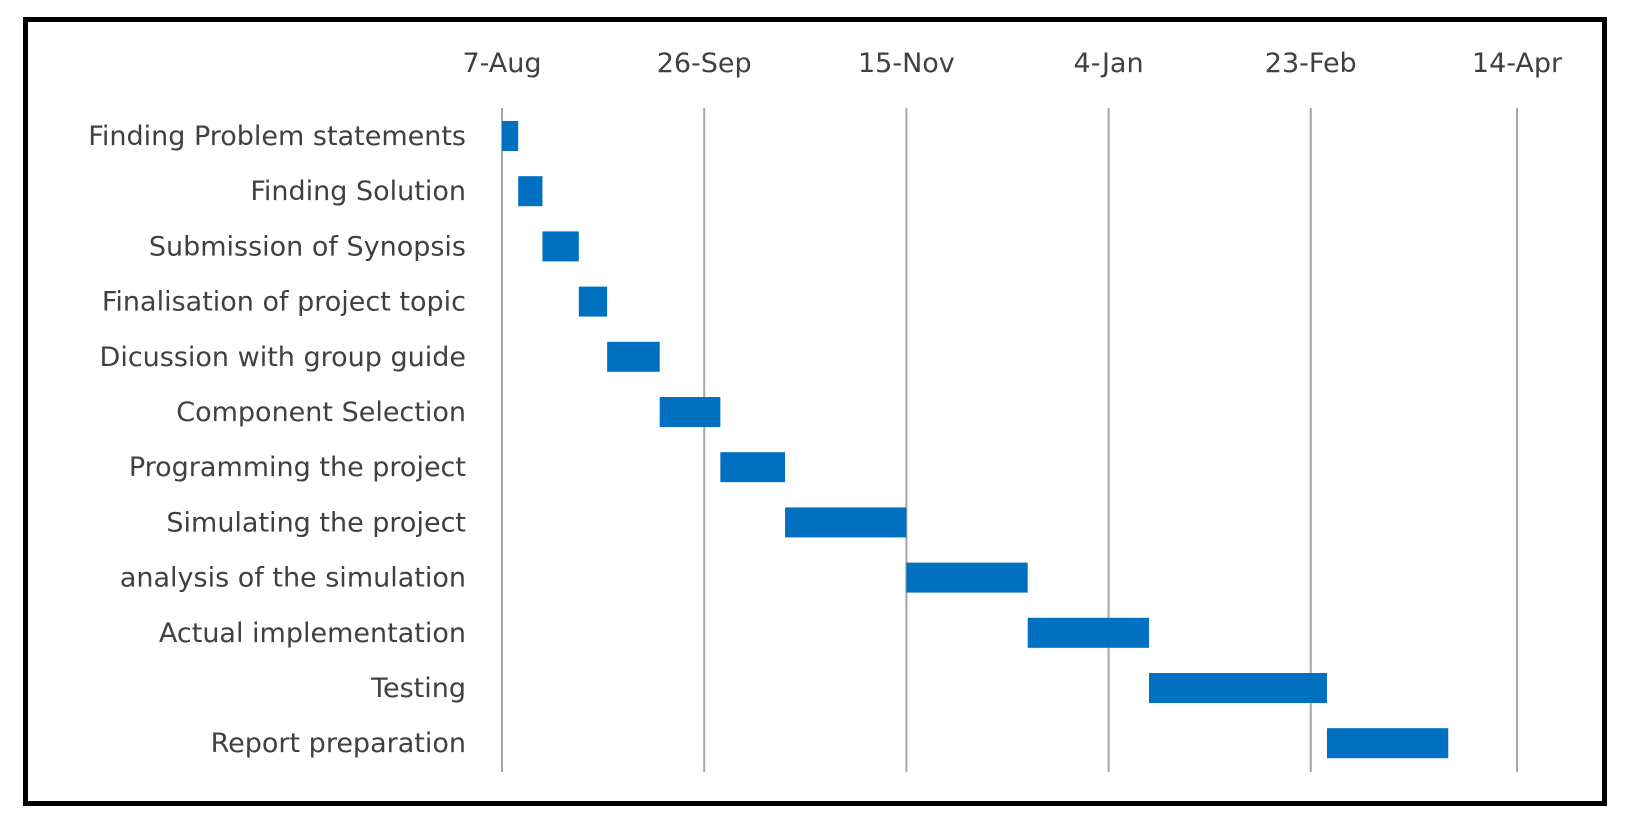  Describe the element at coordinates (297, 467) in the screenshot. I see `task-label: Programming the project` at that location.